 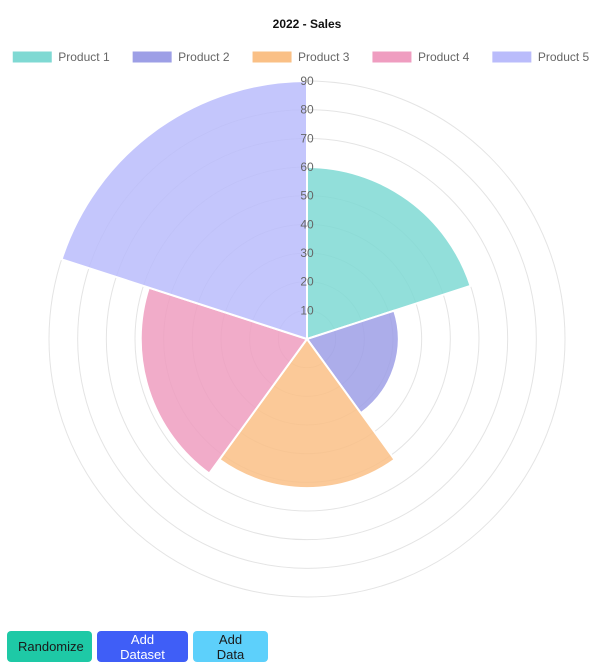 I want to click on legend-label: Product 4, so click(x=444, y=57).